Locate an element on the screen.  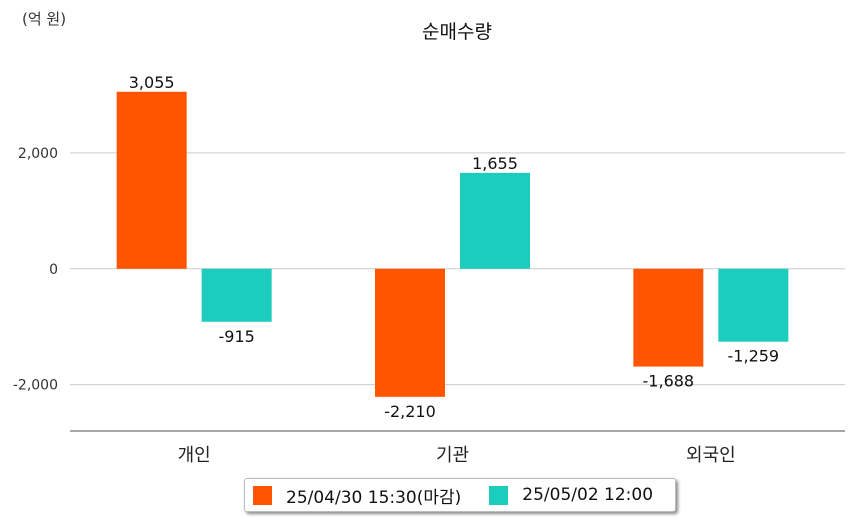
data-label: -1,688 is located at coordinates (669, 381).